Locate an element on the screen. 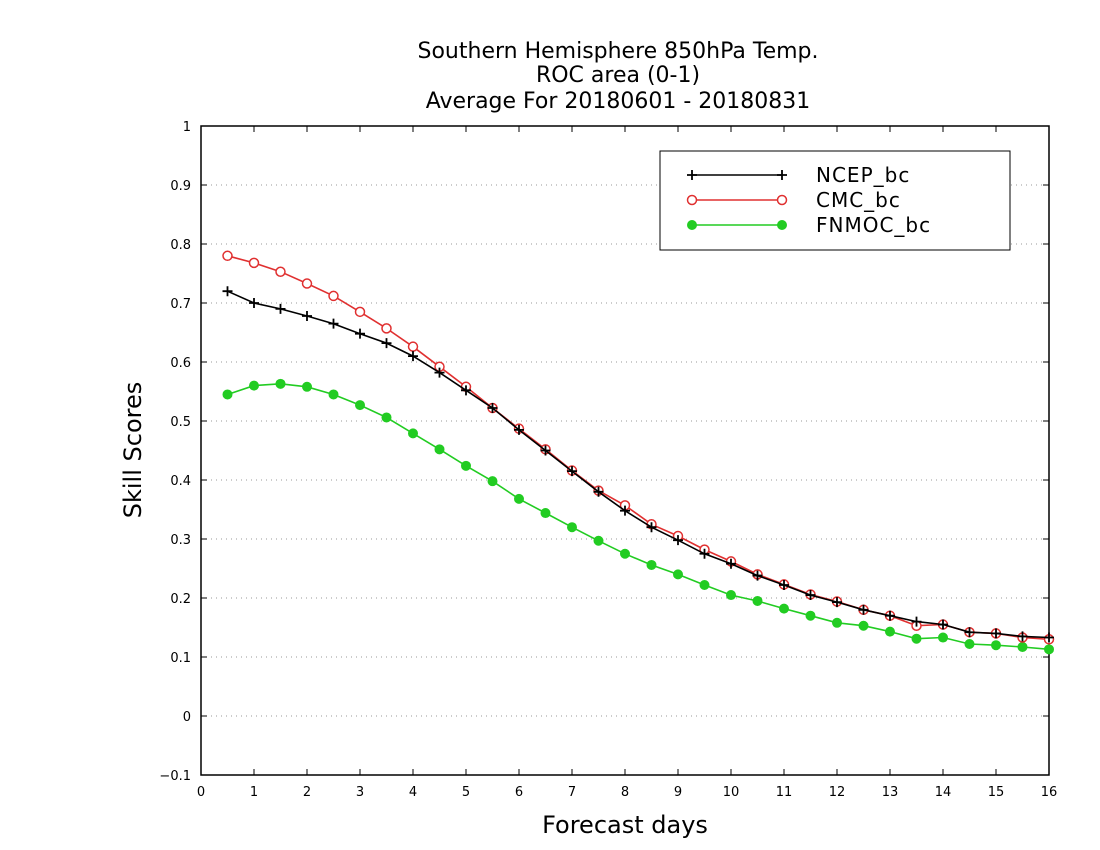 The image size is (1100, 850). x-tick-label: 10 is located at coordinates (731, 792).